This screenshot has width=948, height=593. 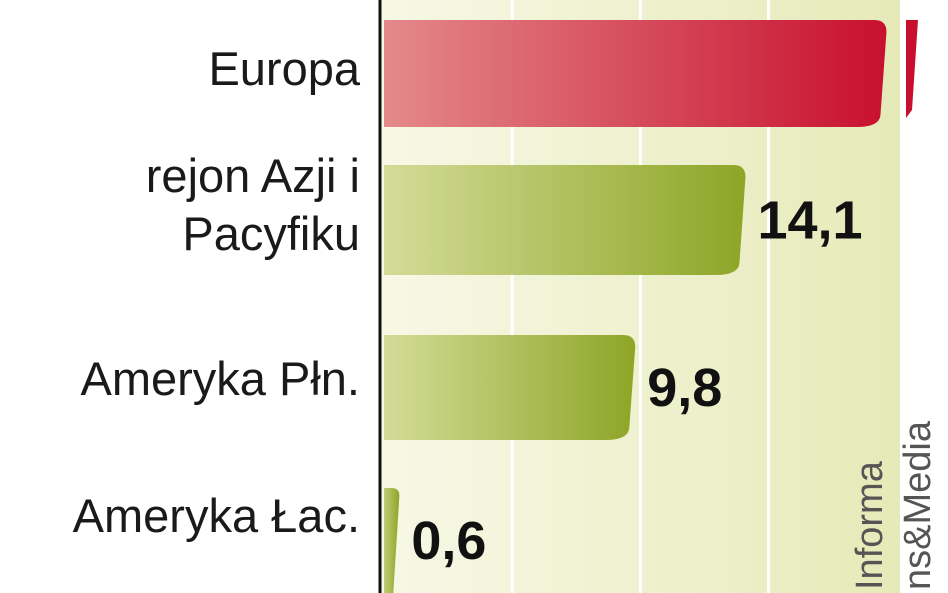 What do you see at coordinates (448, 541) in the screenshot?
I see `value-label: 0,6` at bounding box center [448, 541].